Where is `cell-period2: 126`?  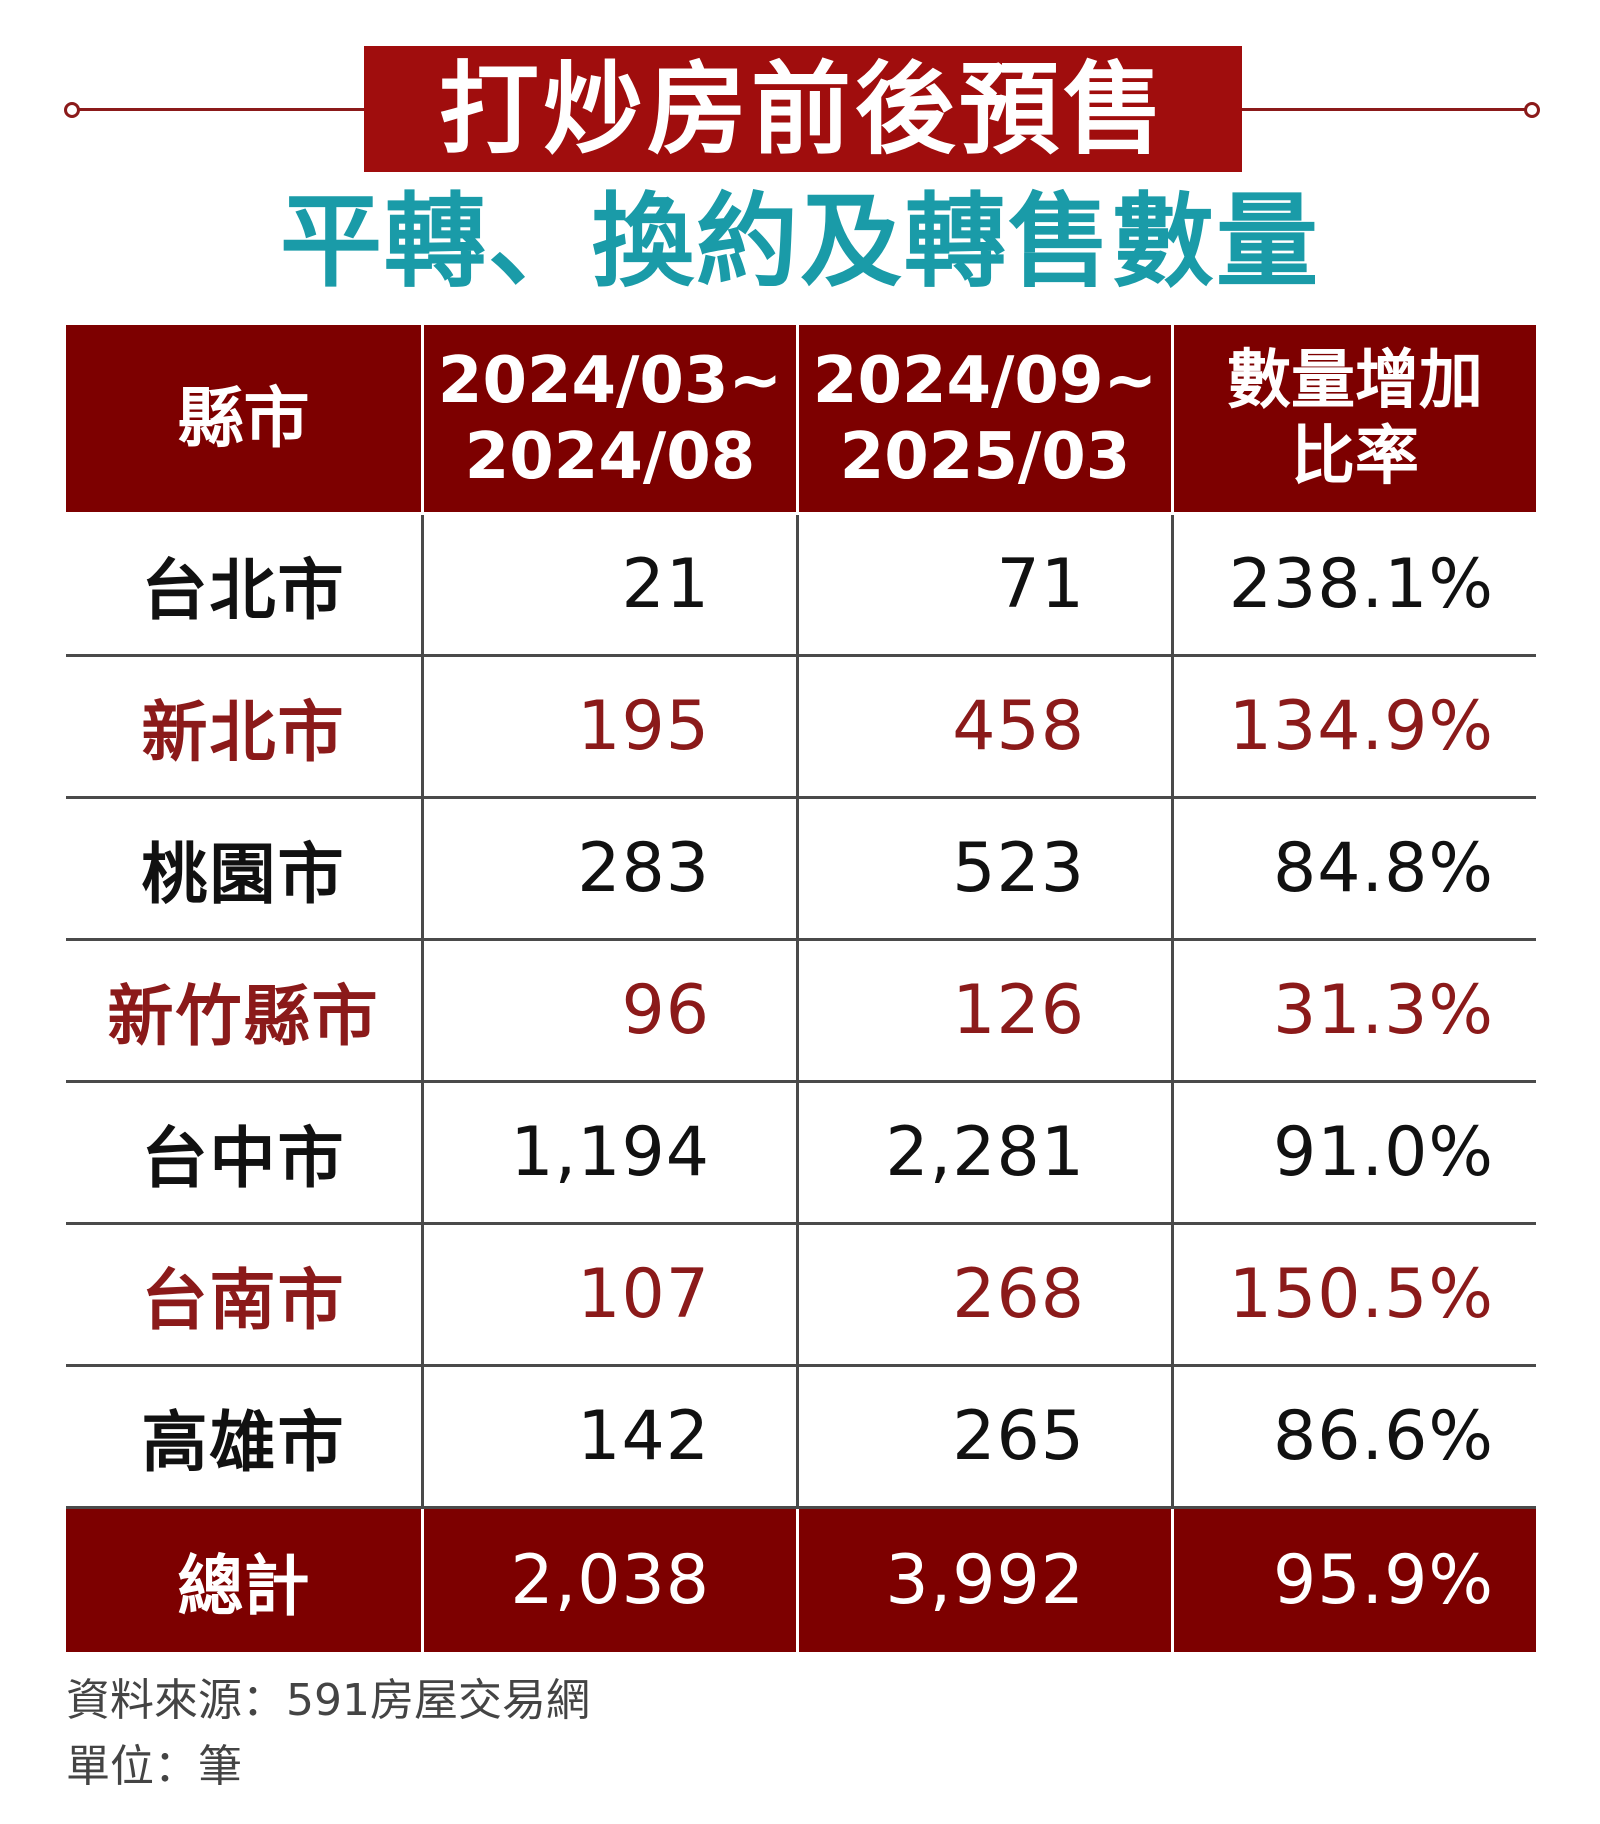
cell-period2: 126 is located at coordinates (986, 1010).